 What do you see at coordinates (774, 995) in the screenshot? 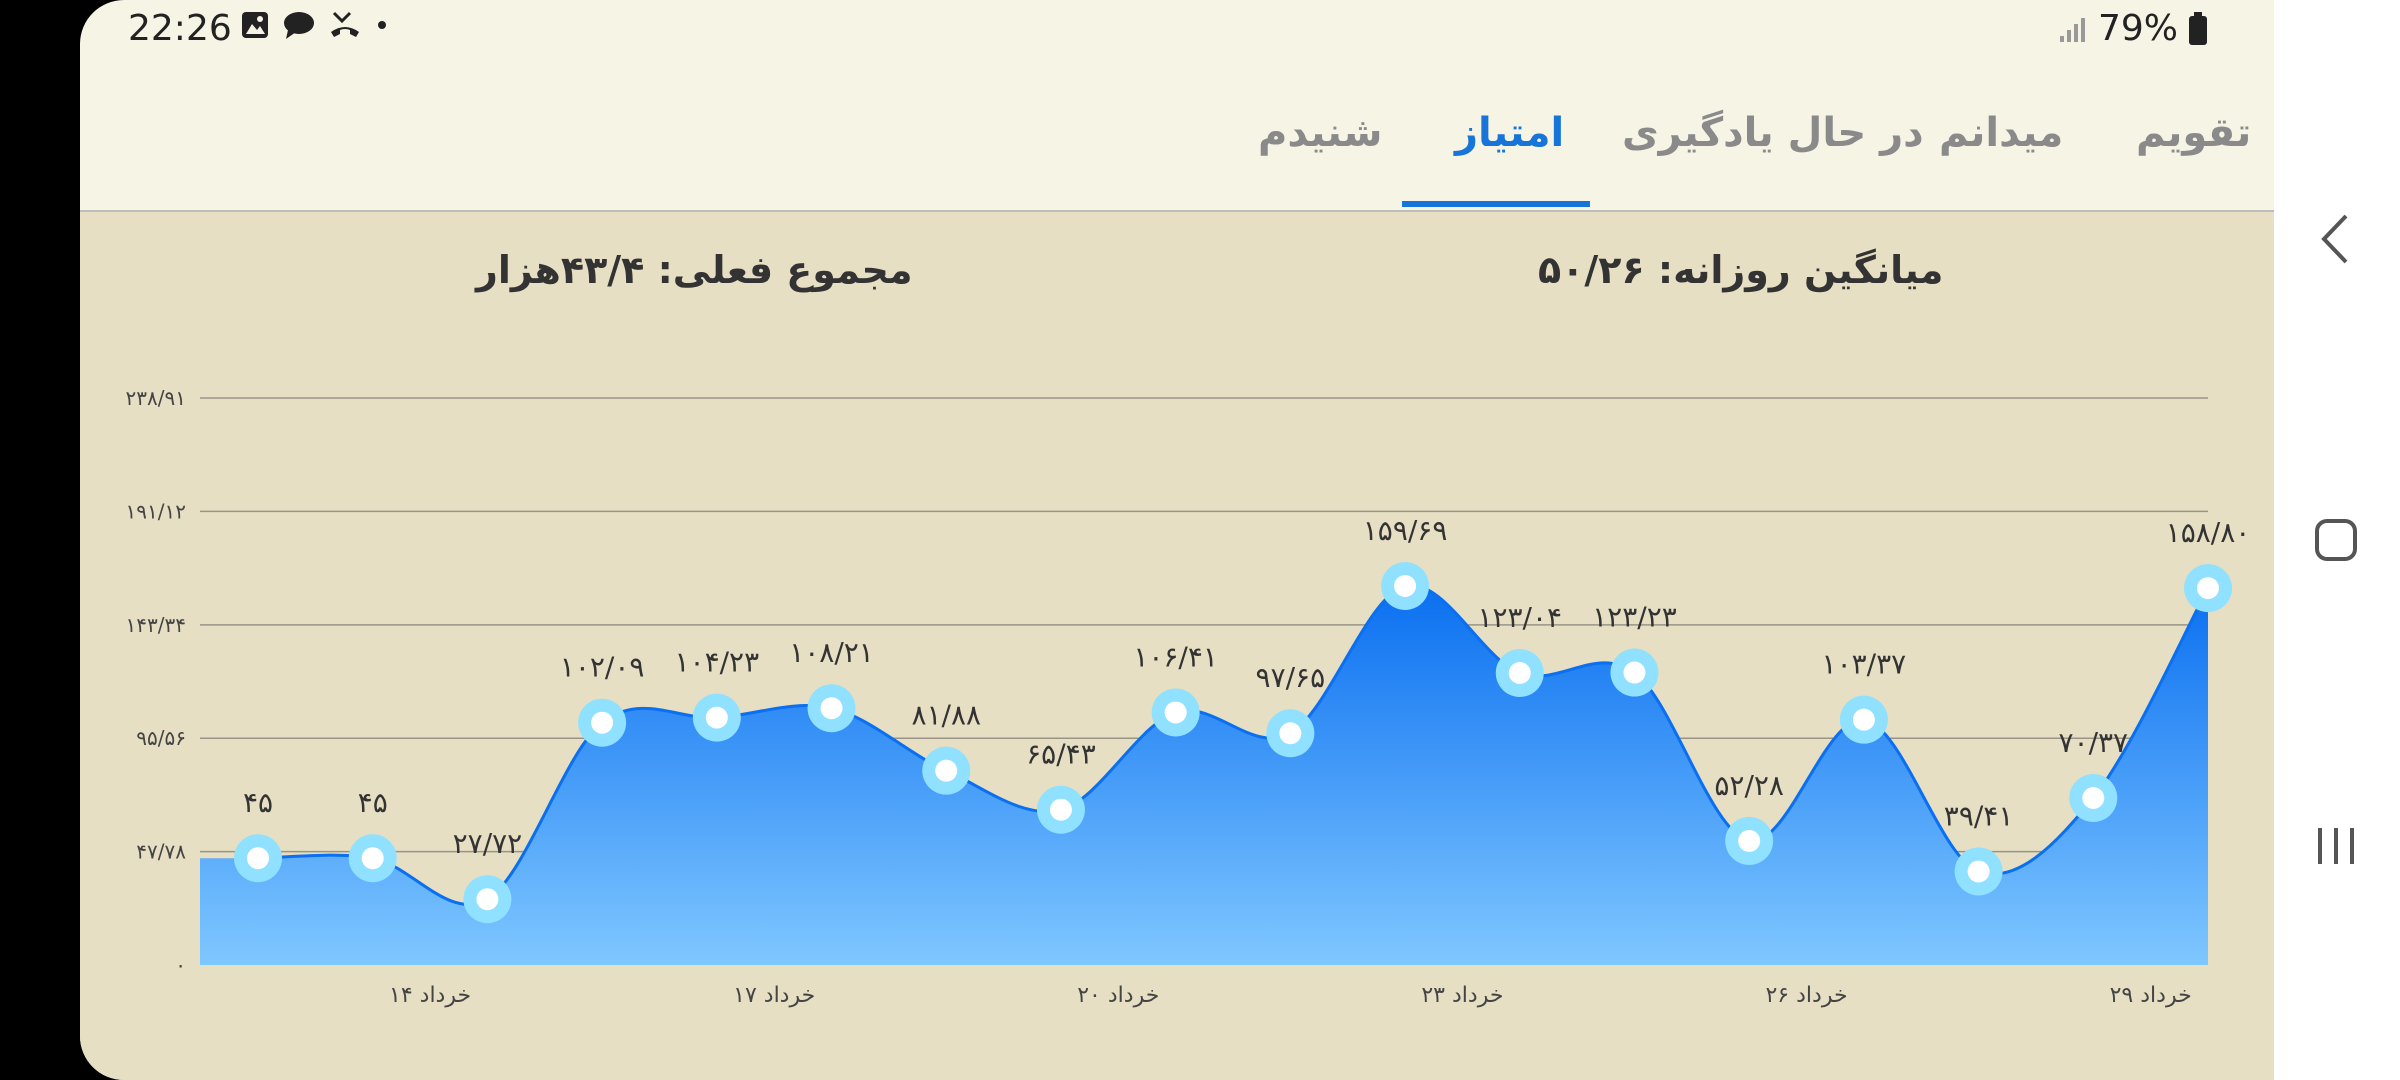
I see `x-tick-label: ۱۷ خرداد` at bounding box center [774, 995].